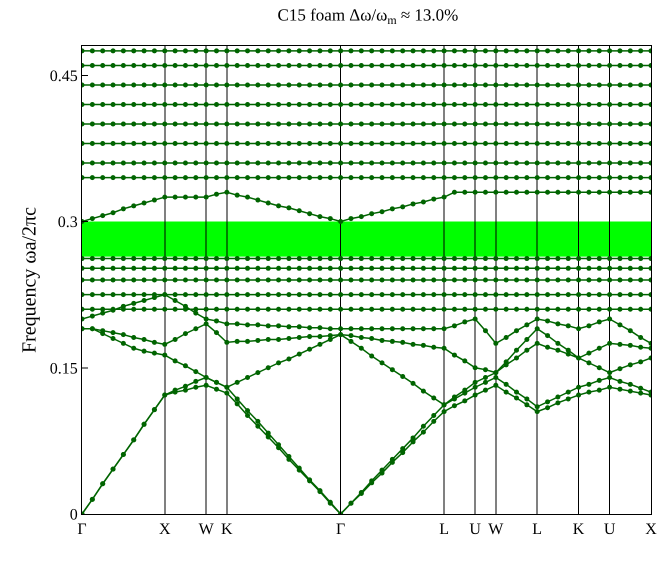 Image resolution: width=669 pixels, height=569 pixels. What do you see at coordinates (29, 279) in the screenshot?
I see `y-axis-title: Frequency ωa/2πc` at bounding box center [29, 279].